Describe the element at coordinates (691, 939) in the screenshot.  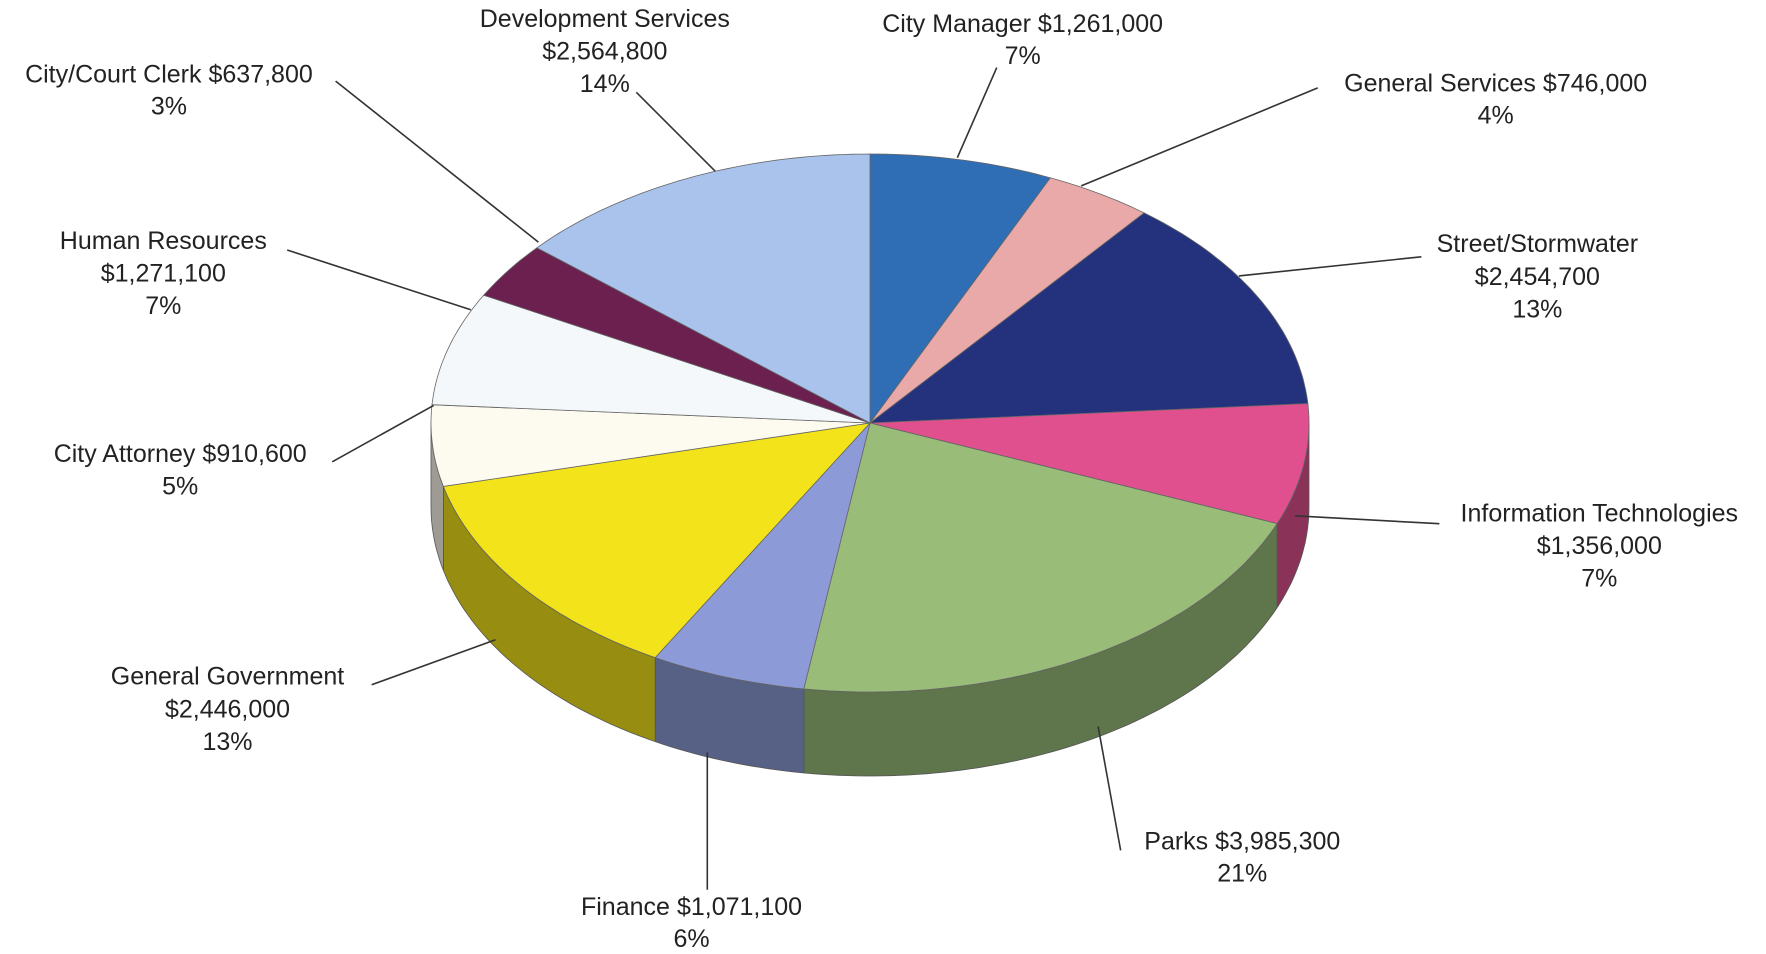
I see `percent-label: 6%` at that location.